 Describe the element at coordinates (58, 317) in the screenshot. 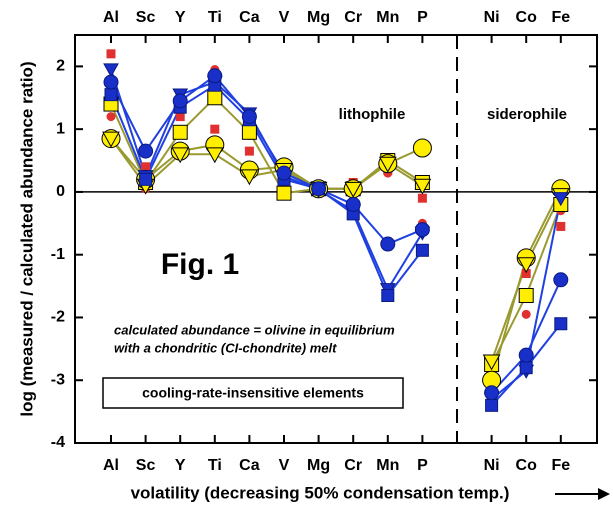

I see `y-tick-label: -2` at that location.